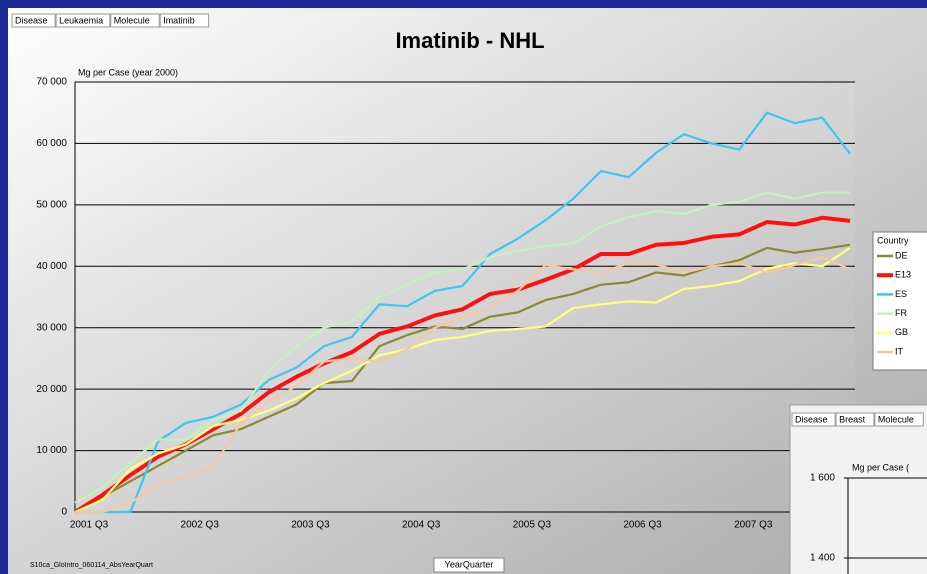 The image size is (927, 574). Describe the element at coordinates (310, 525) in the screenshot. I see `x-tick-label: 2003 Q3` at that location.